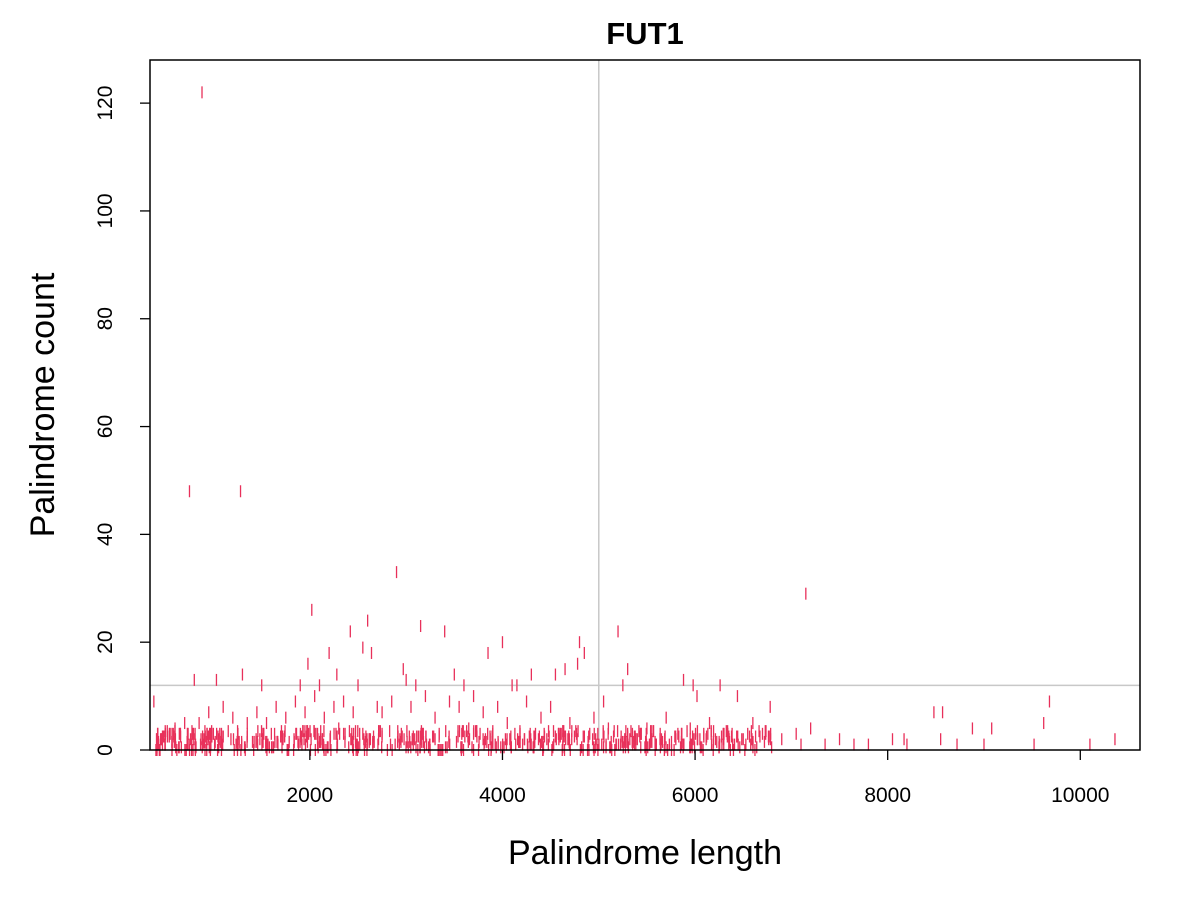 This screenshot has height=900, width=1200. I want to click on y-tick-label: 0, so click(105, 750).